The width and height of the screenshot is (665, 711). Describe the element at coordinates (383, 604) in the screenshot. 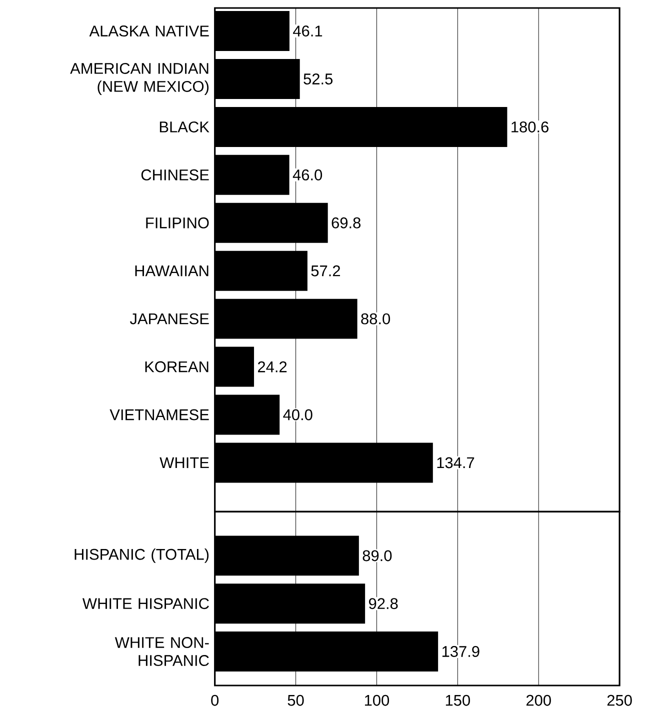

I see `data-label: 92.8` at that location.